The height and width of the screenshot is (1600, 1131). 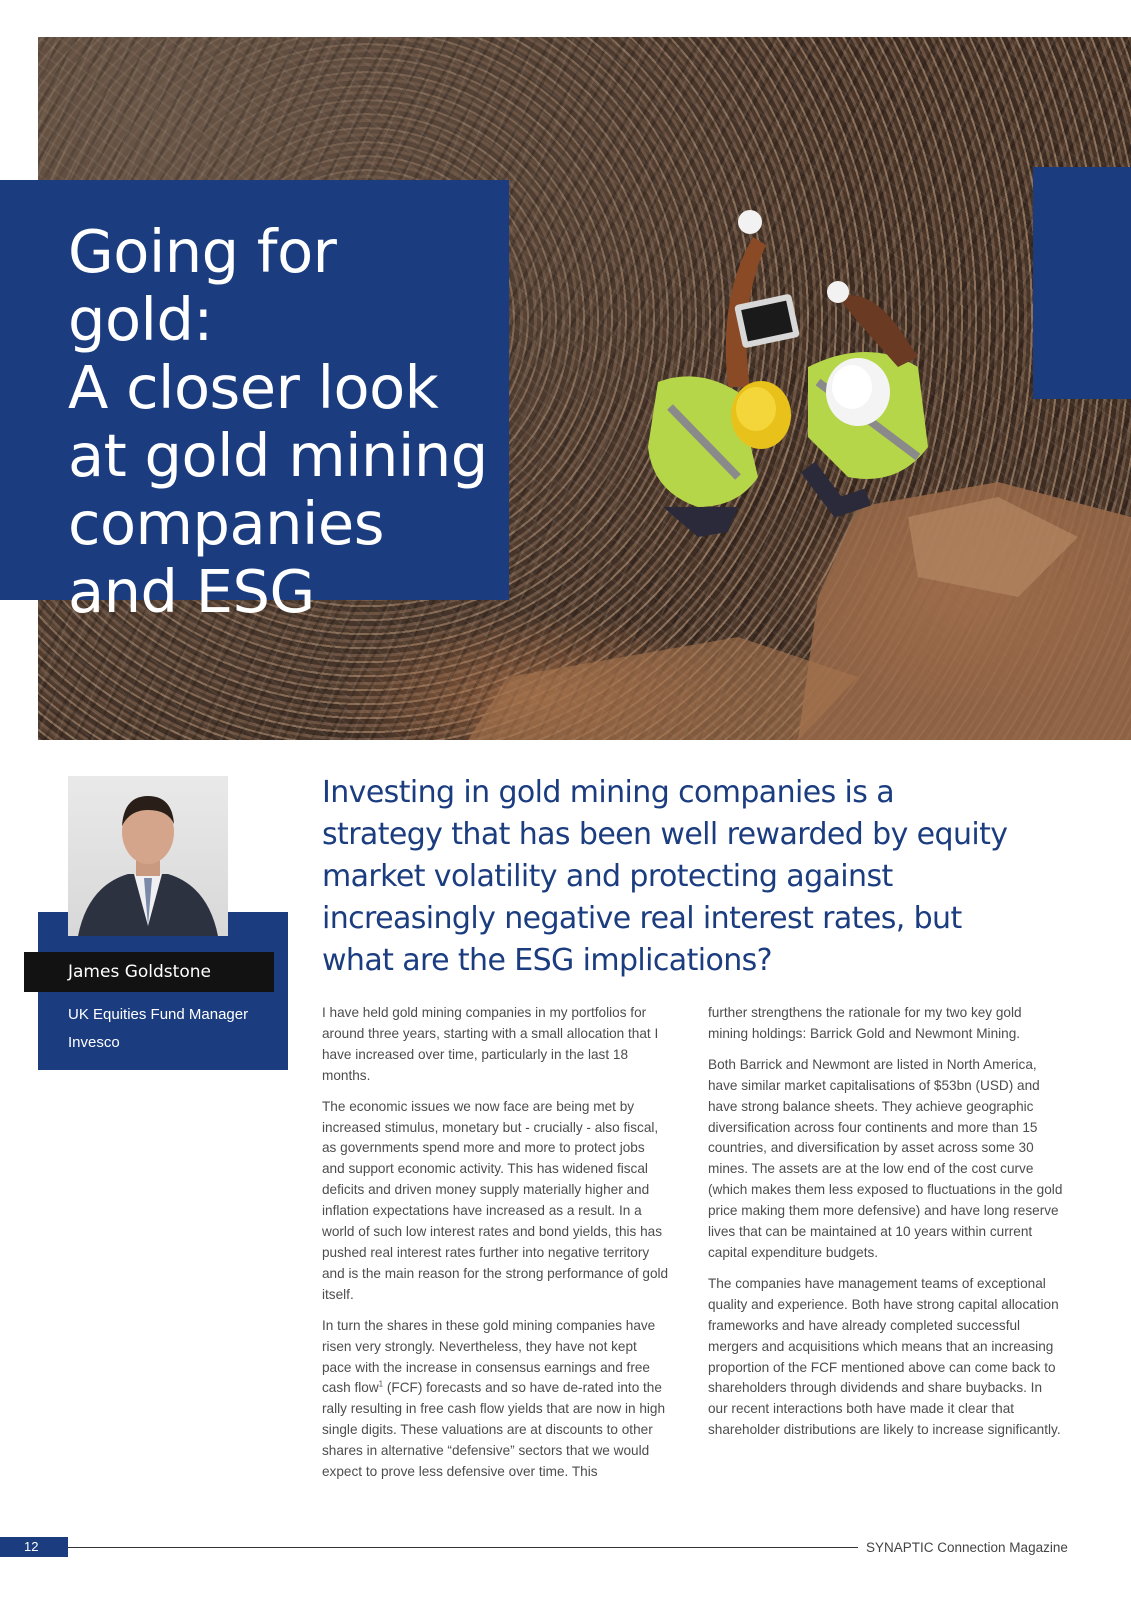 I want to click on title-line: companies, so click(x=226, y=523).